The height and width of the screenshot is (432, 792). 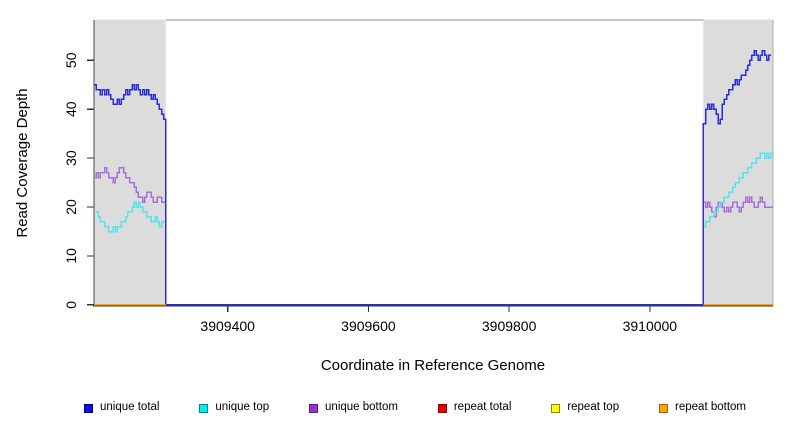 What do you see at coordinates (433, 365) in the screenshot?
I see `x-axis-title: Coordinate in Reference Genome` at bounding box center [433, 365].